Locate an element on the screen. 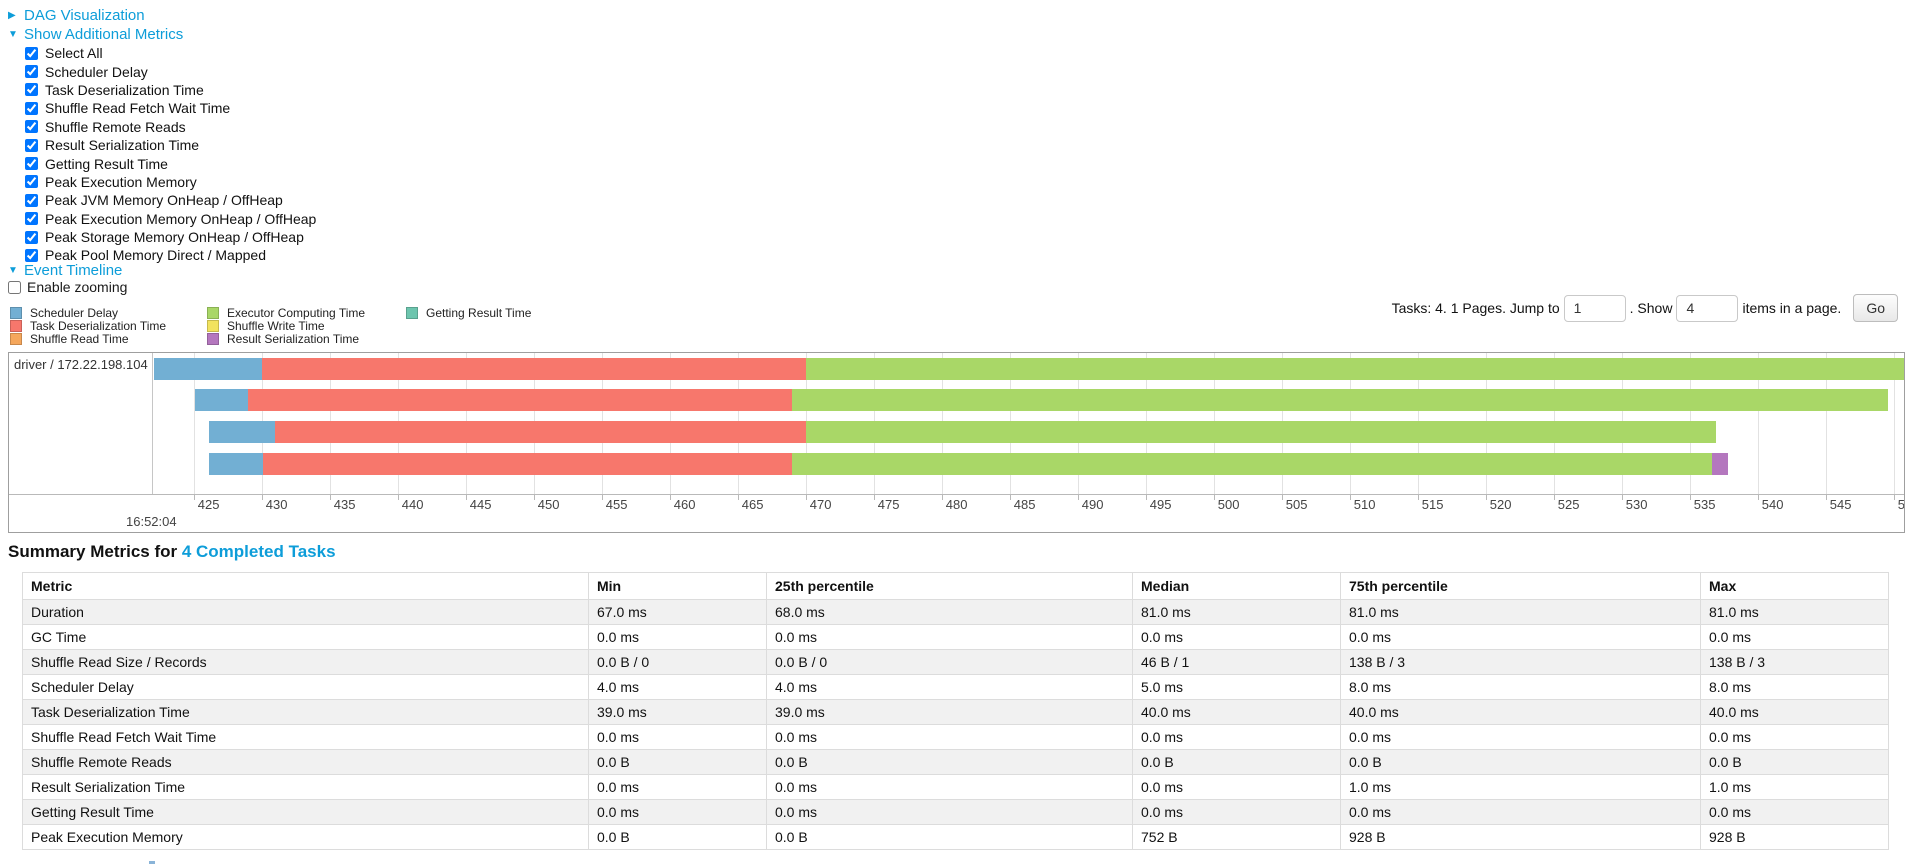 This screenshot has width=1907, height=865. metric-checkbox-row: Task Deserialization Time is located at coordinates (170, 90).